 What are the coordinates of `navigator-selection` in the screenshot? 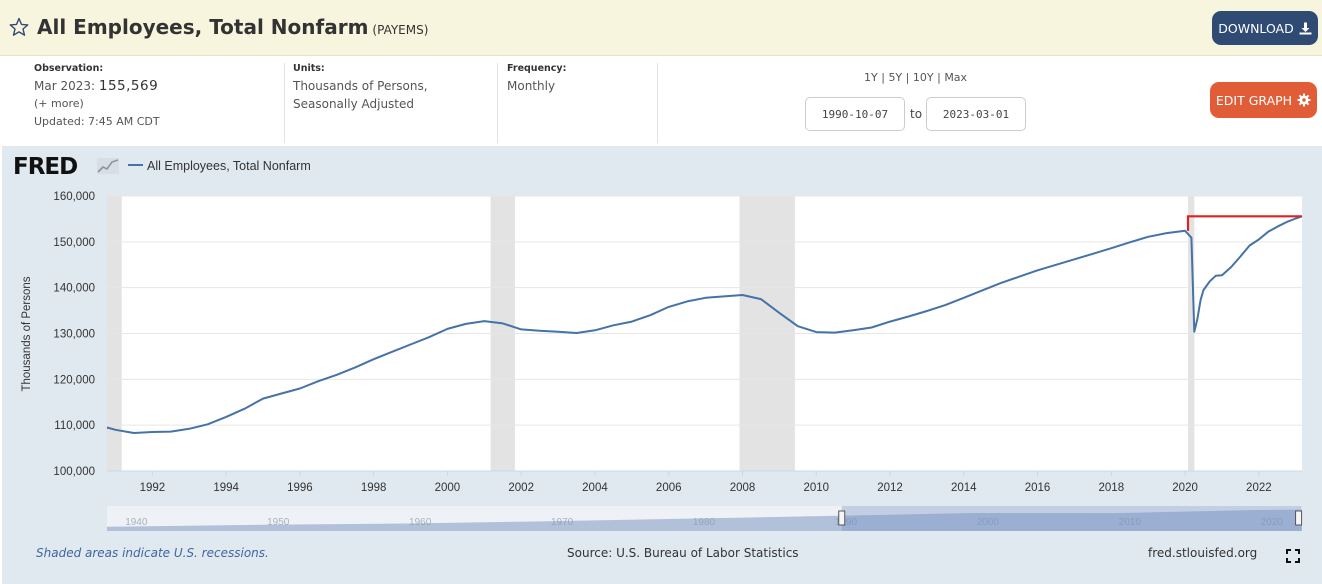 It's located at (1071, 518).